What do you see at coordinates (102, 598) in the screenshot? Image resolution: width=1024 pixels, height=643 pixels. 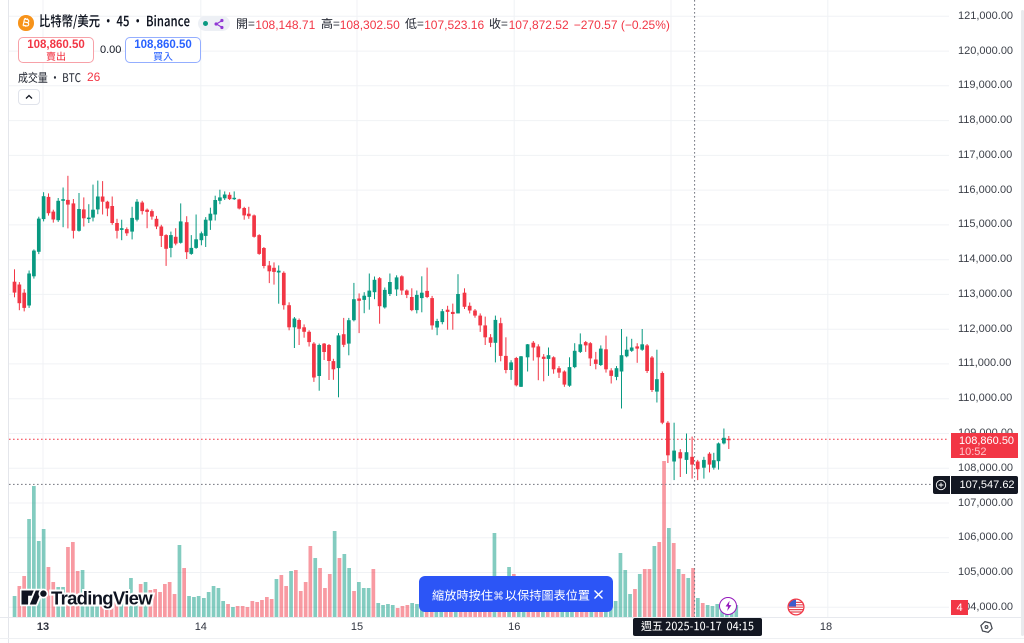 I see `svg-text: TradingView` at bounding box center [102, 598].